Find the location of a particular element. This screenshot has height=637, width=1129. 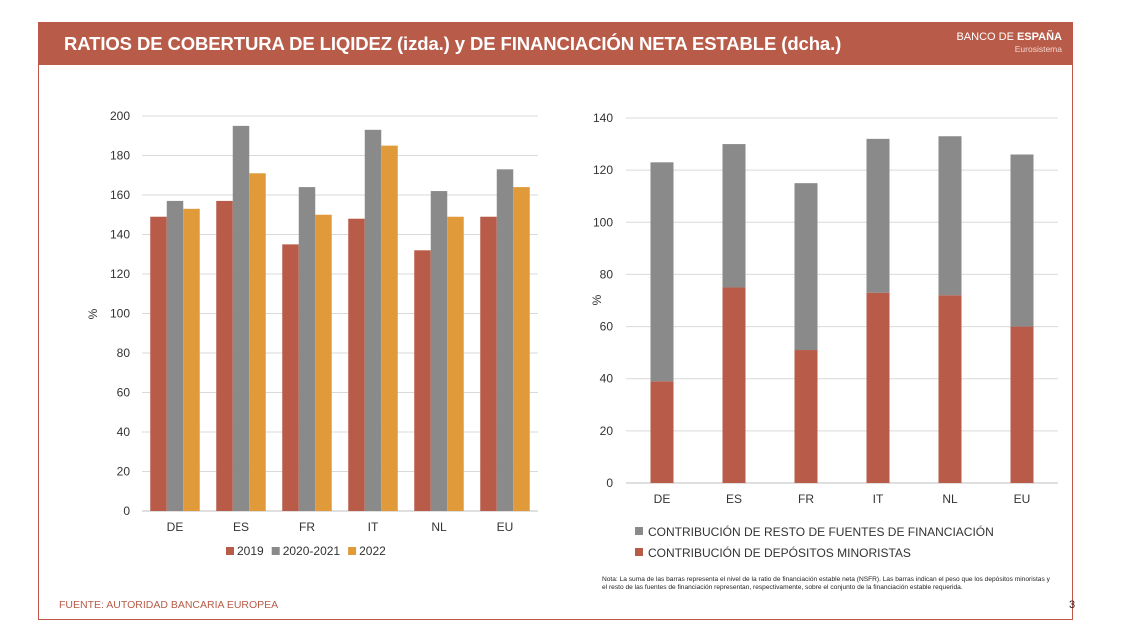

page-number: 3 is located at coordinates (1072, 605).